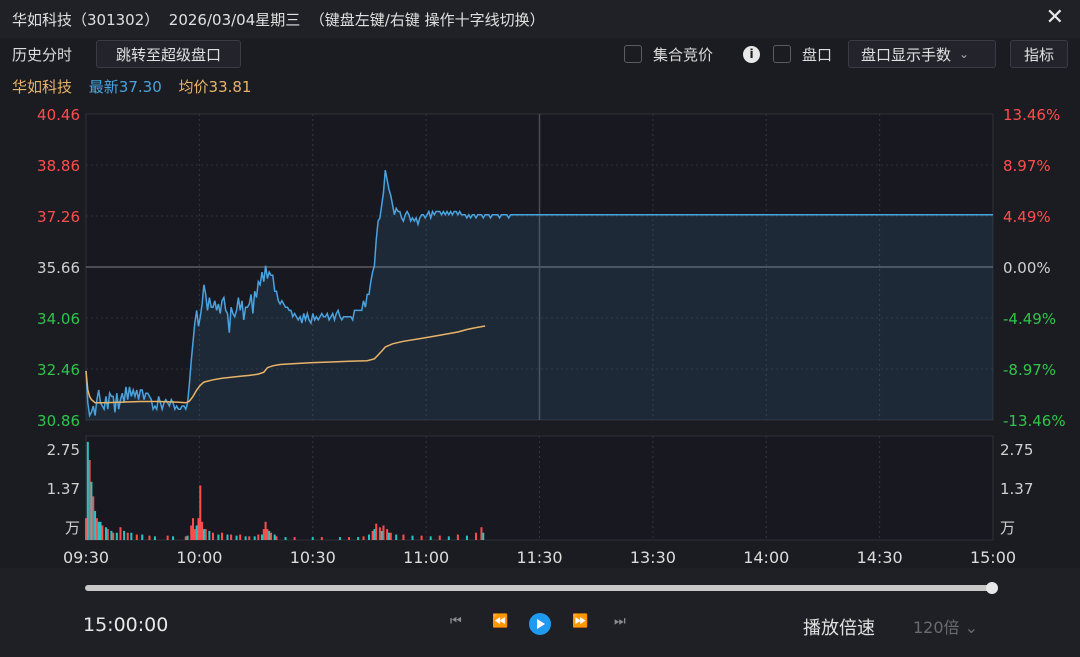  Describe the element at coordinates (58, 319) in the screenshot. I see `y-tick-left: 34.06` at that location.